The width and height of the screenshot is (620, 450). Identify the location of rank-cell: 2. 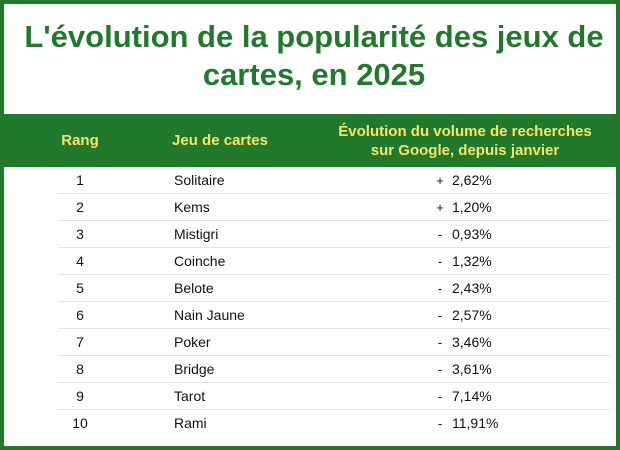
(80, 207).